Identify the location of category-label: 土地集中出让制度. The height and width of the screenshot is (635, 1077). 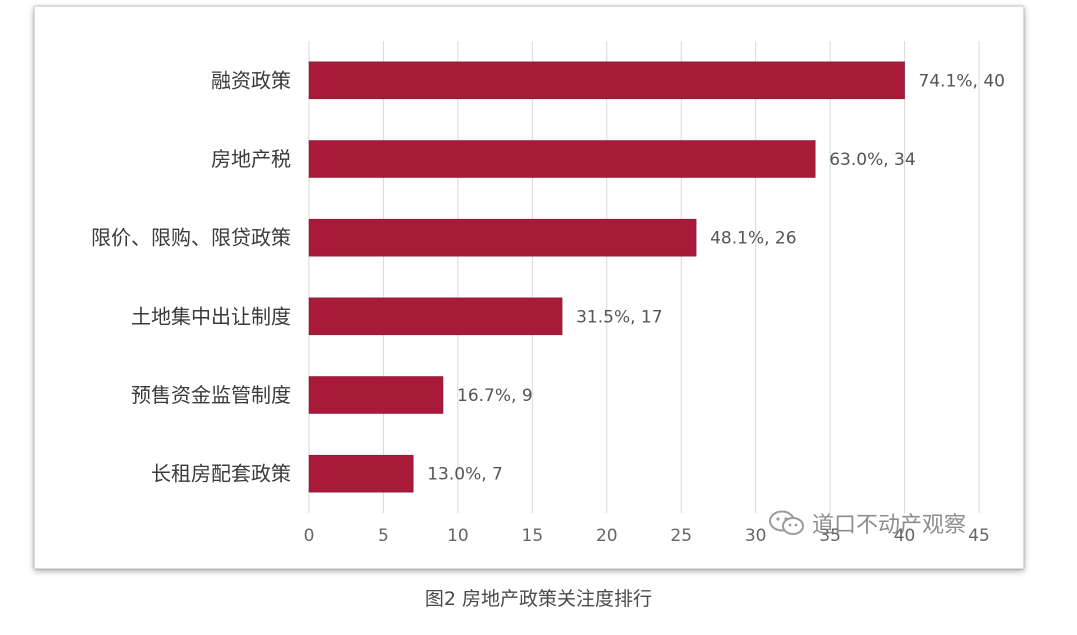
(211, 316).